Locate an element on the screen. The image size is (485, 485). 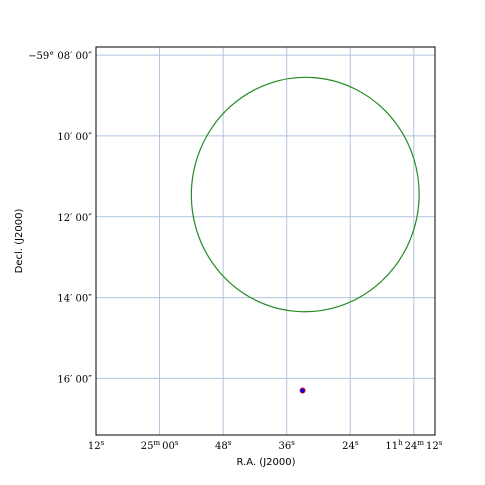
x-tick-label: 25m 00s is located at coordinates (160, 445).